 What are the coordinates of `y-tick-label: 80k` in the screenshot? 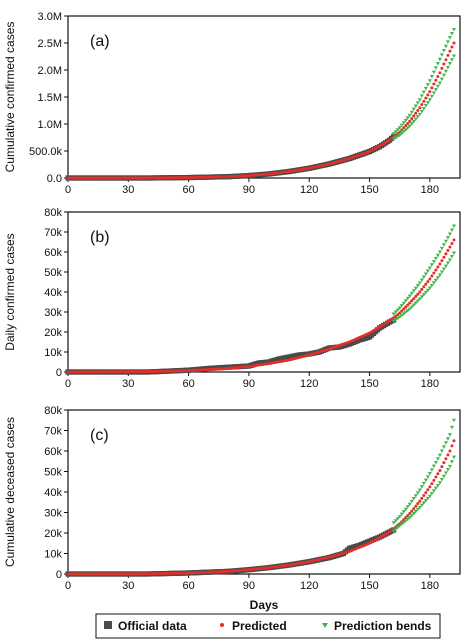 It's located at (53, 213).